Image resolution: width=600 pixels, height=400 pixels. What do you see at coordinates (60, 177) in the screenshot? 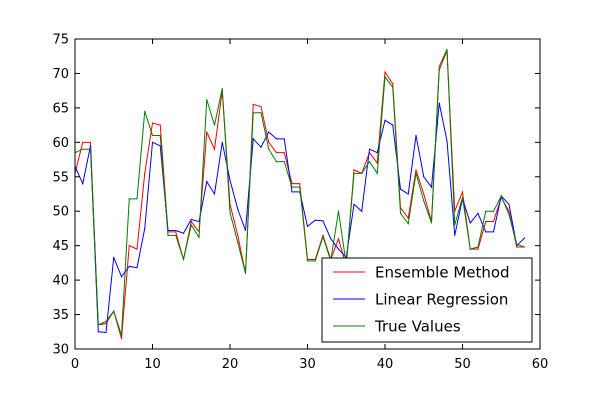
I see `y-tick-label: 55` at bounding box center [60, 177].